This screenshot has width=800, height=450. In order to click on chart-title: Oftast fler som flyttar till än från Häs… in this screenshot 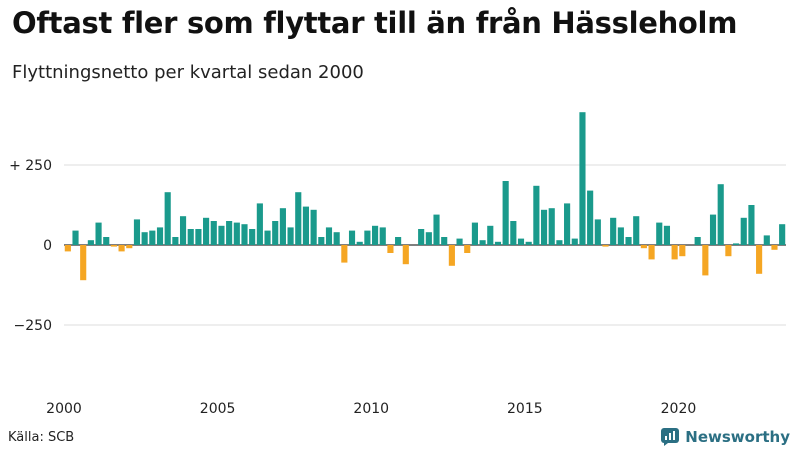, I will do `click(375, 23)`.